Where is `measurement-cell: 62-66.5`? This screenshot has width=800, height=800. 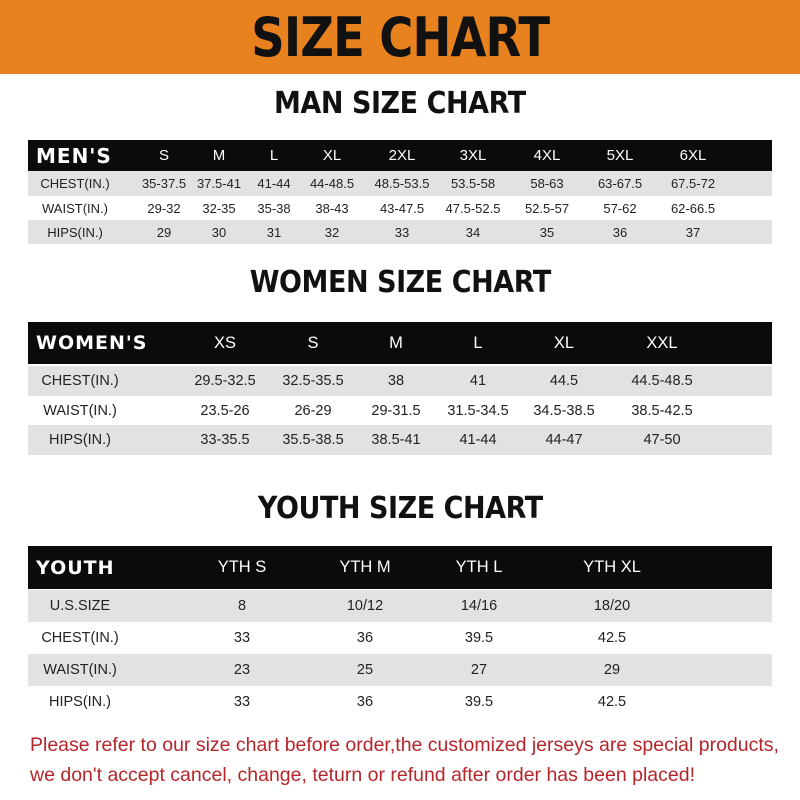 measurement-cell: 62-66.5 is located at coordinates (693, 208).